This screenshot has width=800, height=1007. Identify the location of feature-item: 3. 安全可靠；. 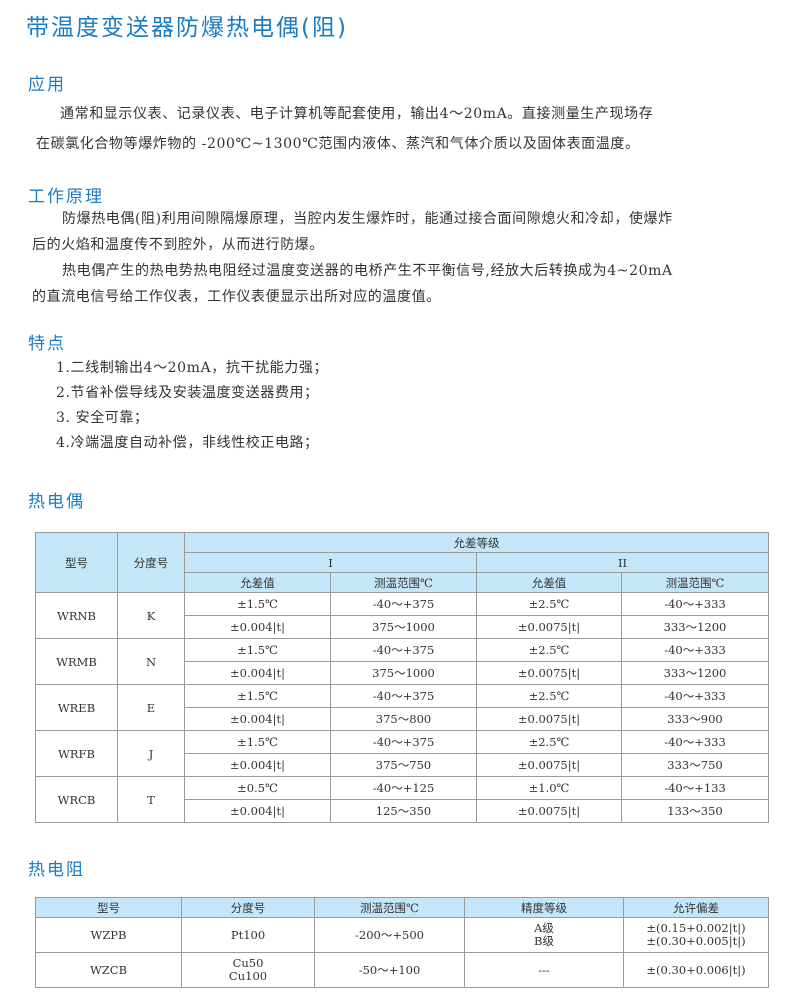
(102, 418).